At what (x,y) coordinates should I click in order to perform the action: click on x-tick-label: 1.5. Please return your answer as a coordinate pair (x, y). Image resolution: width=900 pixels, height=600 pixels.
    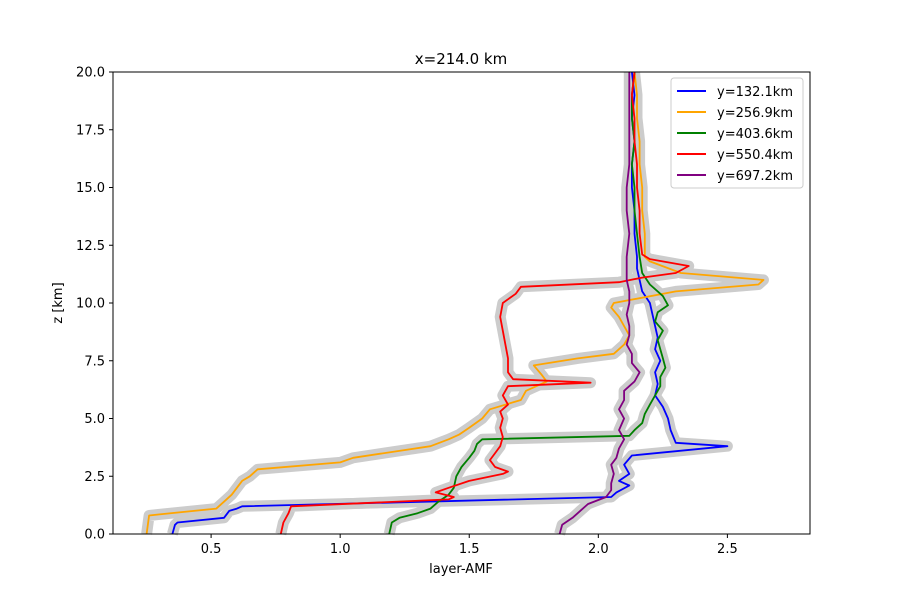
    Looking at the image, I should click on (469, 549).